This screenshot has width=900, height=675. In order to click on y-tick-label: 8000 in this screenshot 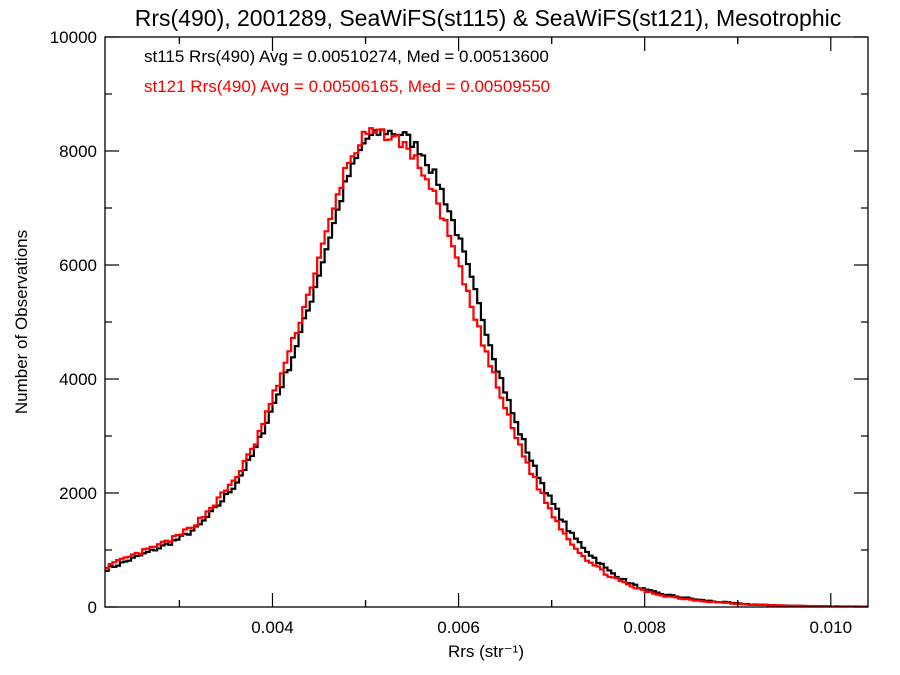, I will do `click(78, 151)`.